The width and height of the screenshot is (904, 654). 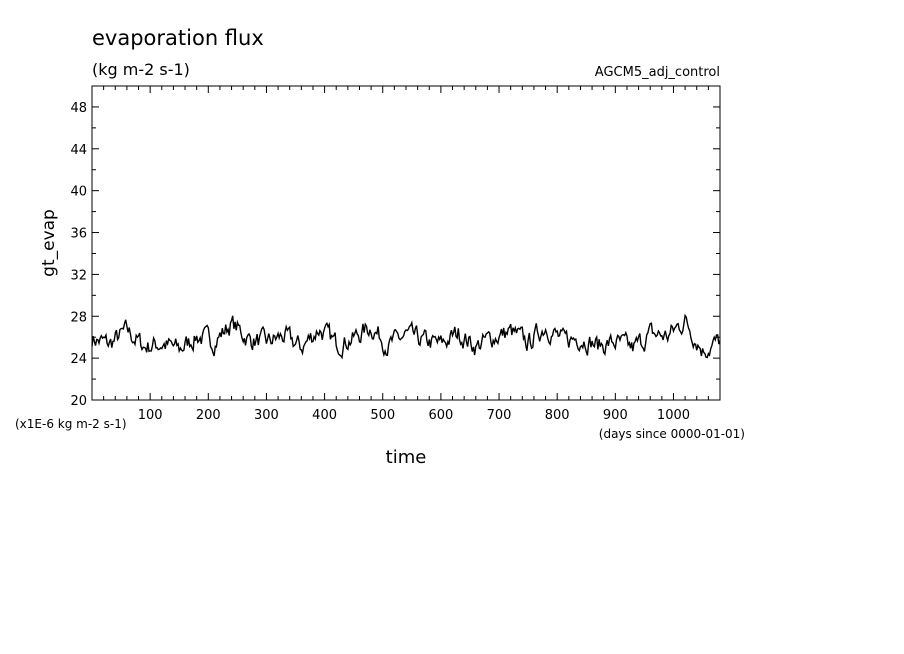 I want to click on x-unit-label: (days since 0000-01-01), so click(x=672, y=434).